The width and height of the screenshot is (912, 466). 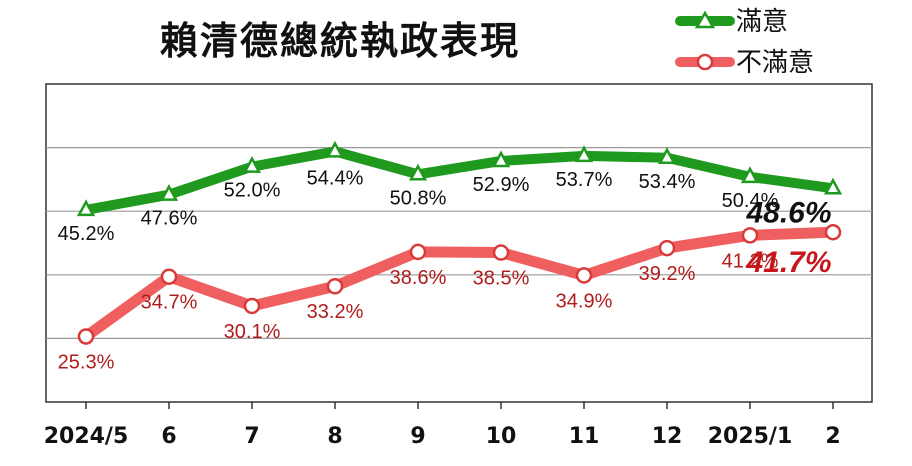 What do you see at coordinates (584, 301) in the screenshot?
I see `data-label: 34.9%` at bounding box center [584, 301].